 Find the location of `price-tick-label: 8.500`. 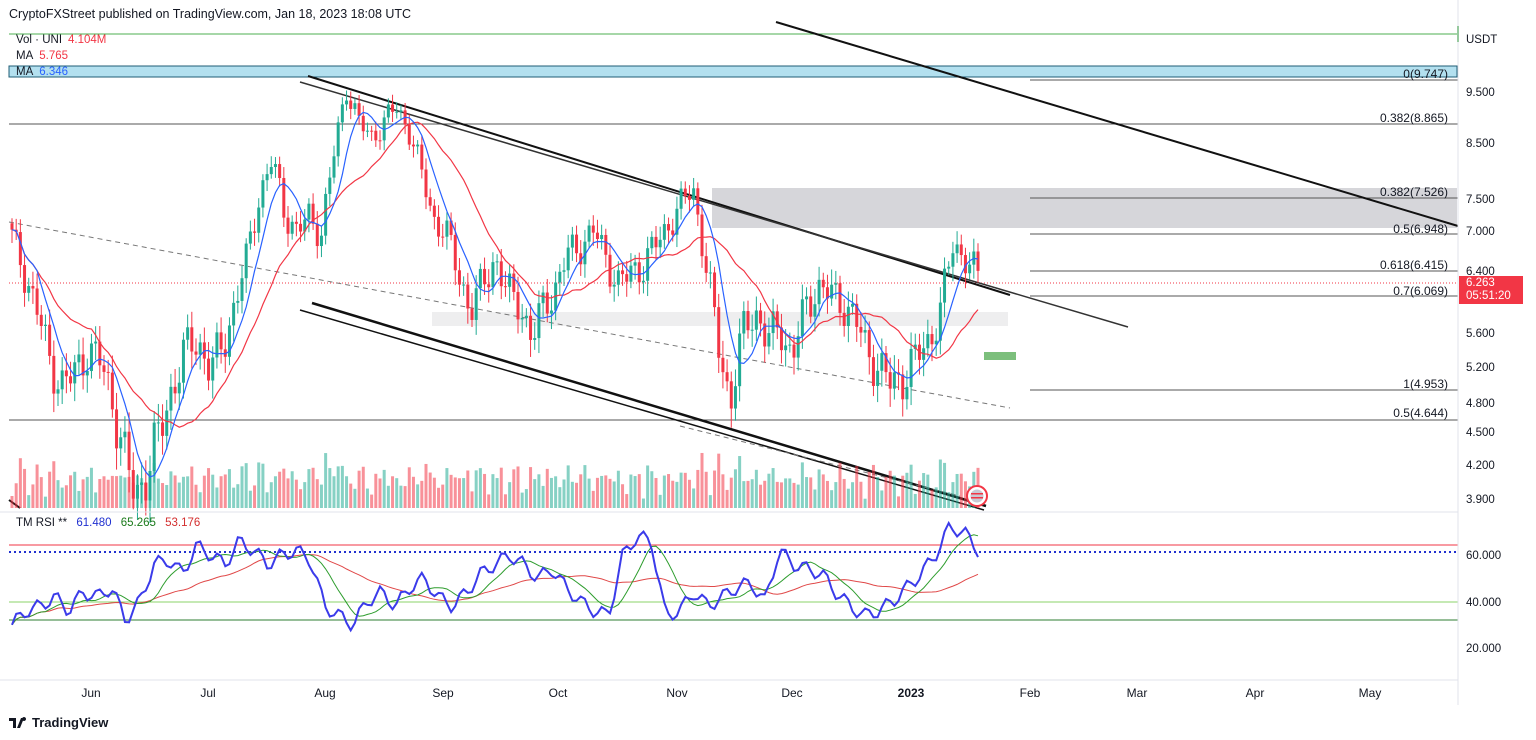

price-tick-label: 8.500 is located at coordinates (1480, 144).